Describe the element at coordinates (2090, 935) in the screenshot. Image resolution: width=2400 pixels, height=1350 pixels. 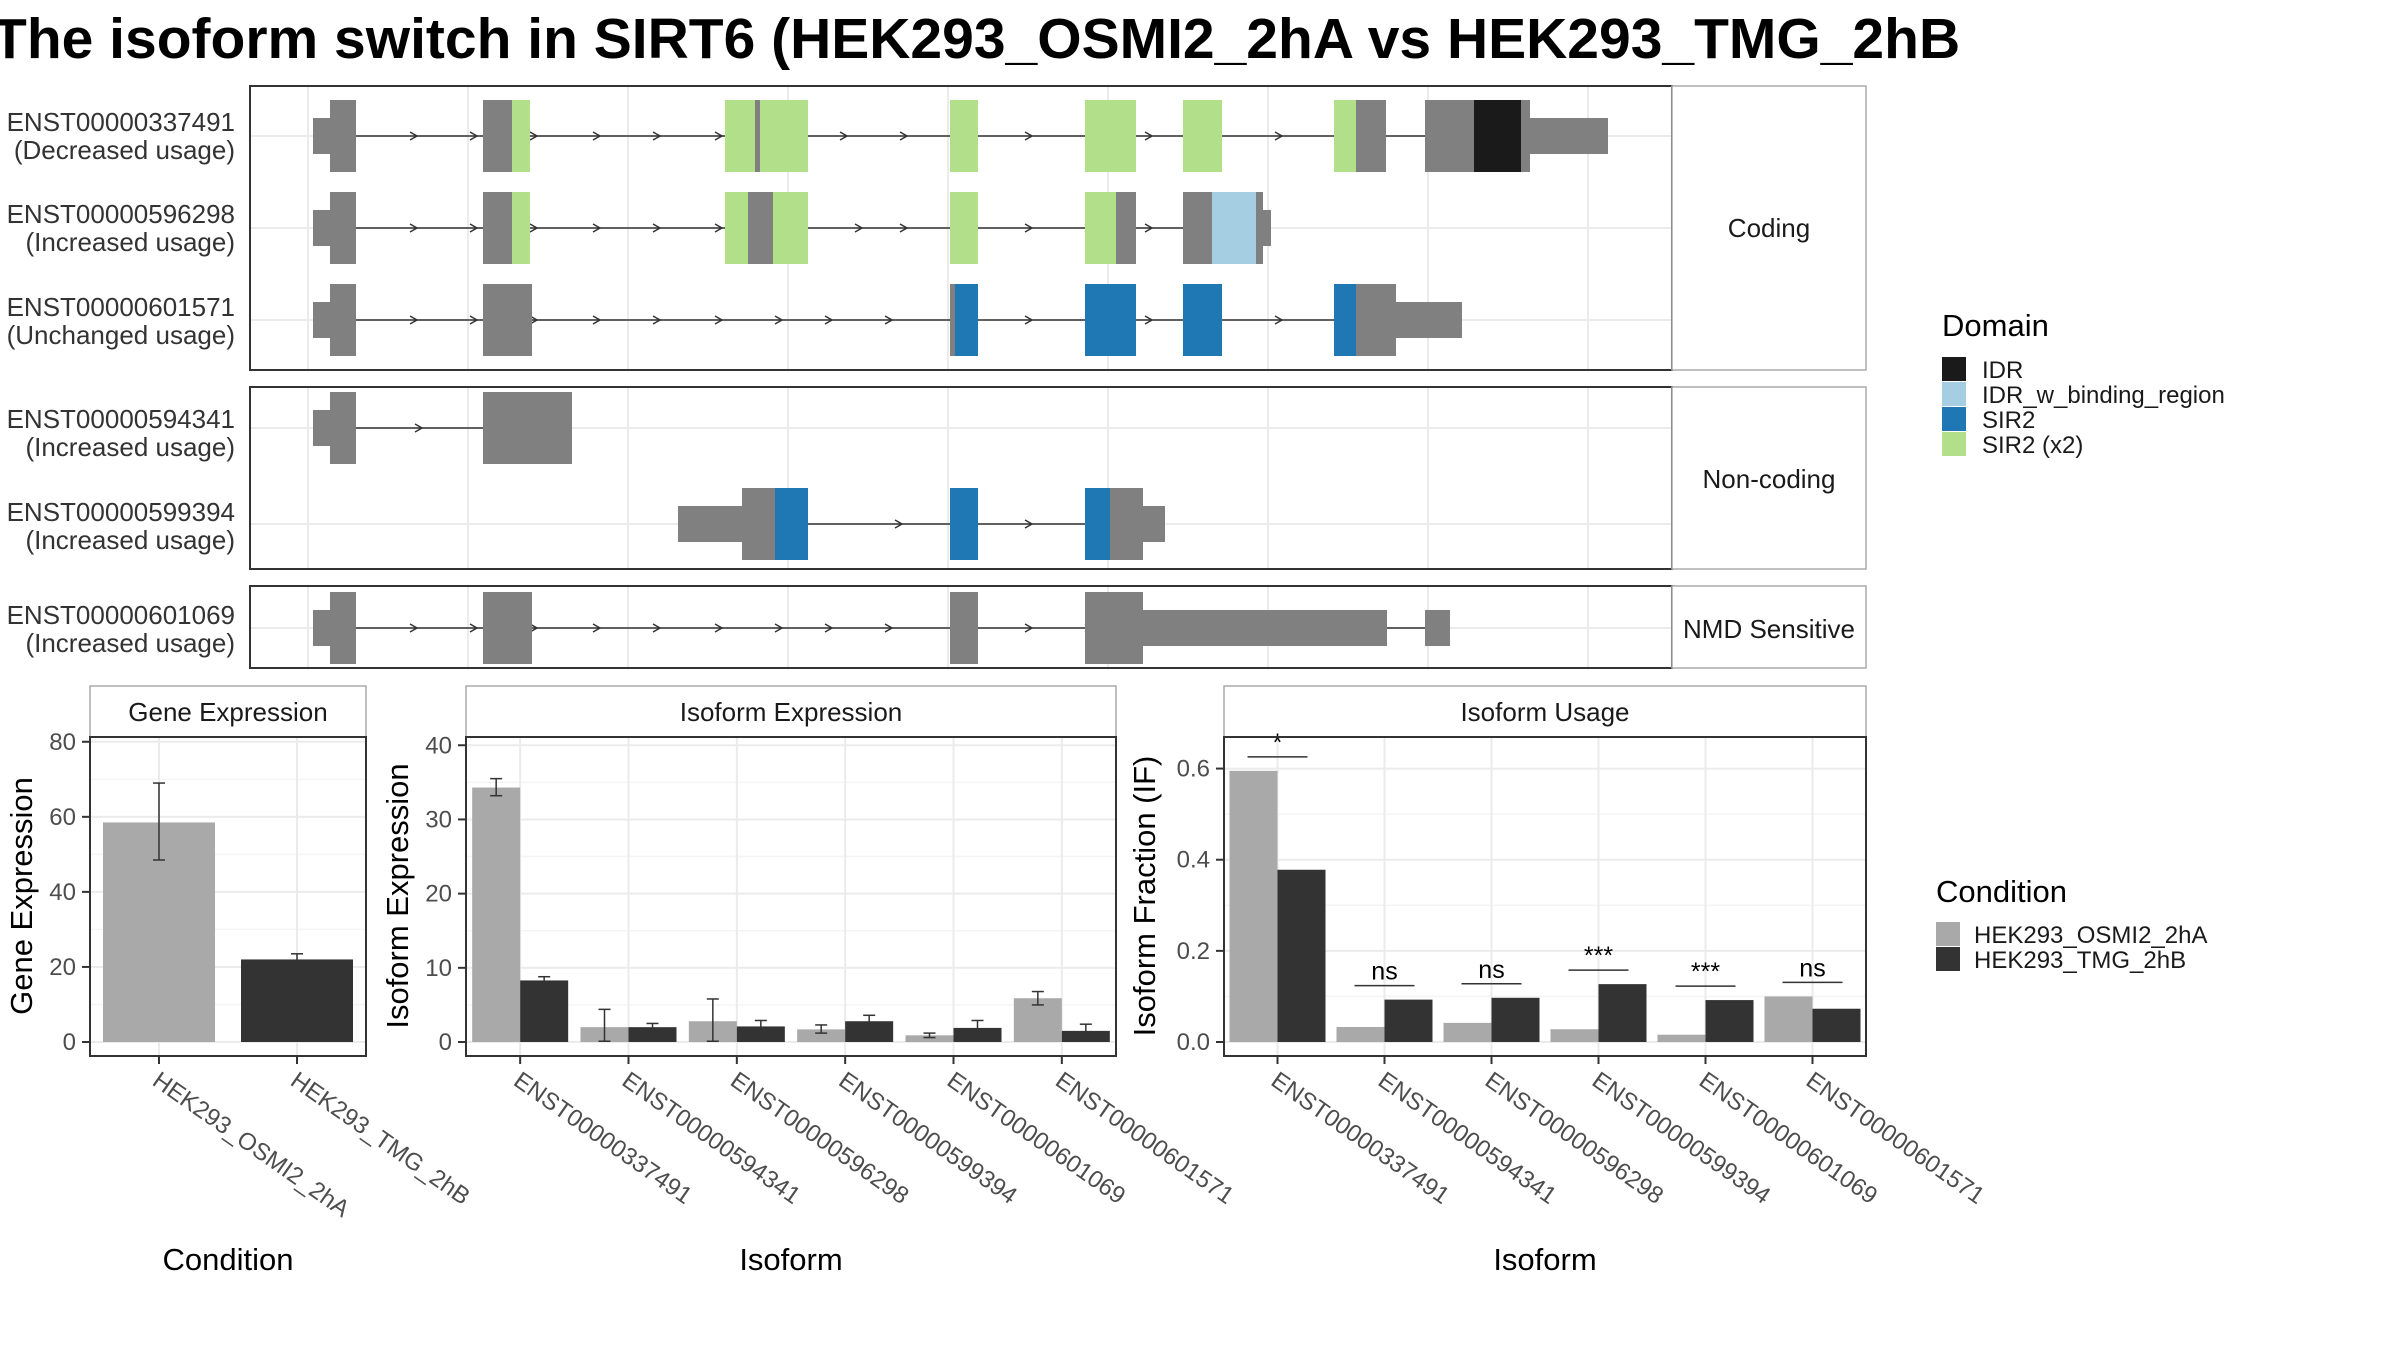
I see `legend-label: HEK293_OSMI2_2hA` at that location.